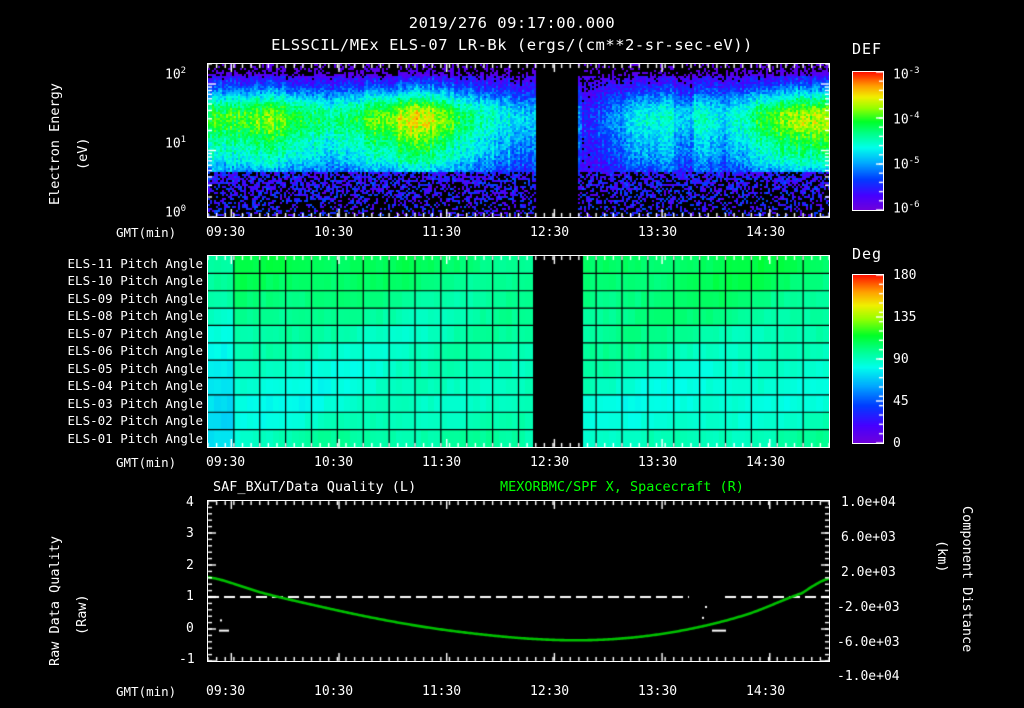  What do you see at coordinates (658, 232) in the screenshot?
I see `panel1-xtick-4: 13:30` at bounding box center [658, 232].